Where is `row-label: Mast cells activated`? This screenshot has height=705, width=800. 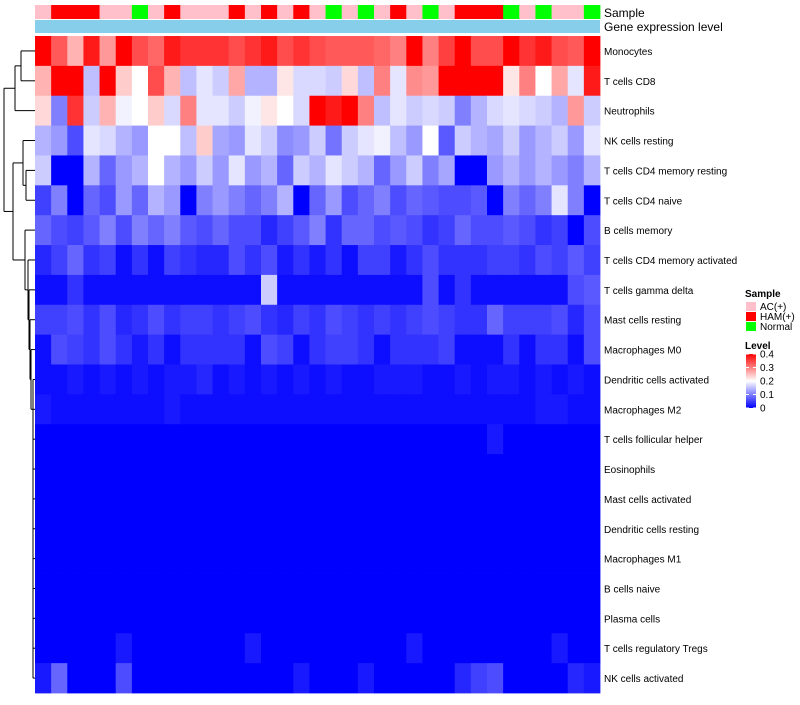
row-label: Mast cells activated is located at coordinates (647, 500).